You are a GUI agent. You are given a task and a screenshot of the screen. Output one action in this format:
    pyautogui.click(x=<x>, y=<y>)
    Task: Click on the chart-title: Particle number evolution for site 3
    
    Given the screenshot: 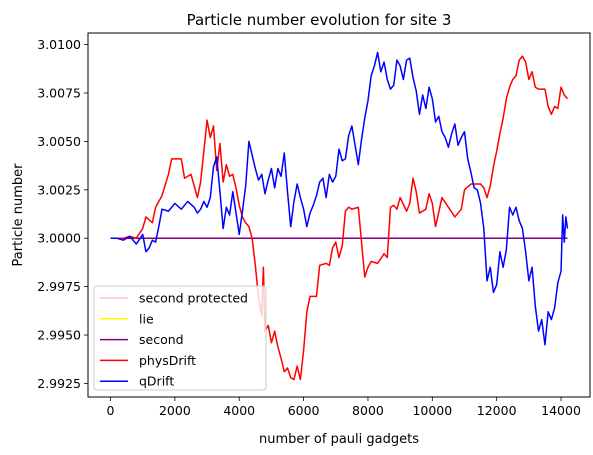 What is the action you would take?
    pyautogui.click(x=319, y=20)
    